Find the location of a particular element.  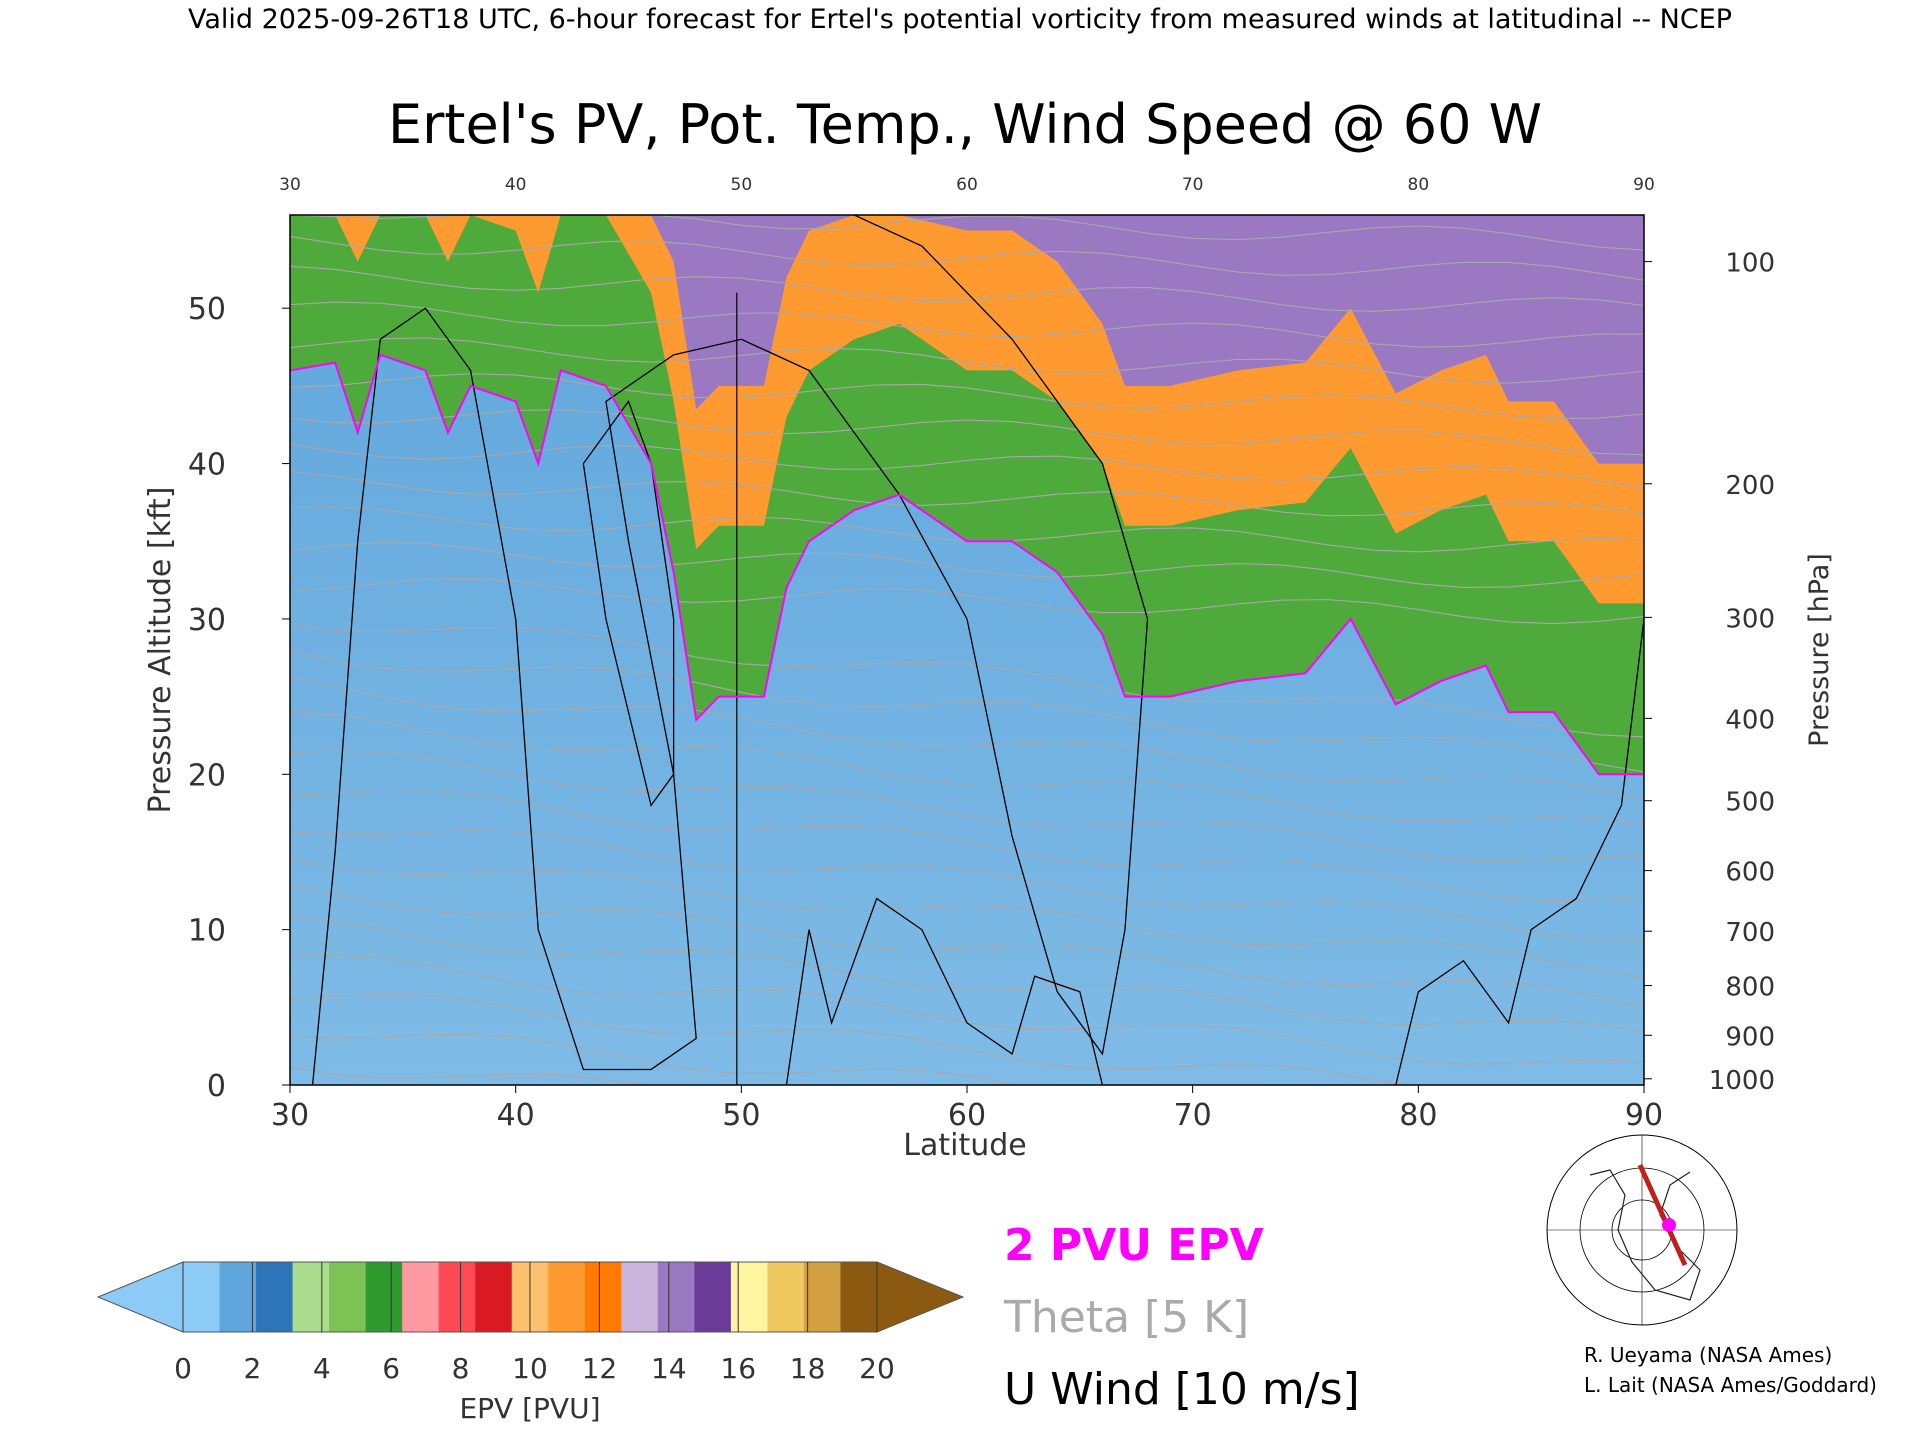

x-tick-label: 30 is located at coordinates (290, 1115).